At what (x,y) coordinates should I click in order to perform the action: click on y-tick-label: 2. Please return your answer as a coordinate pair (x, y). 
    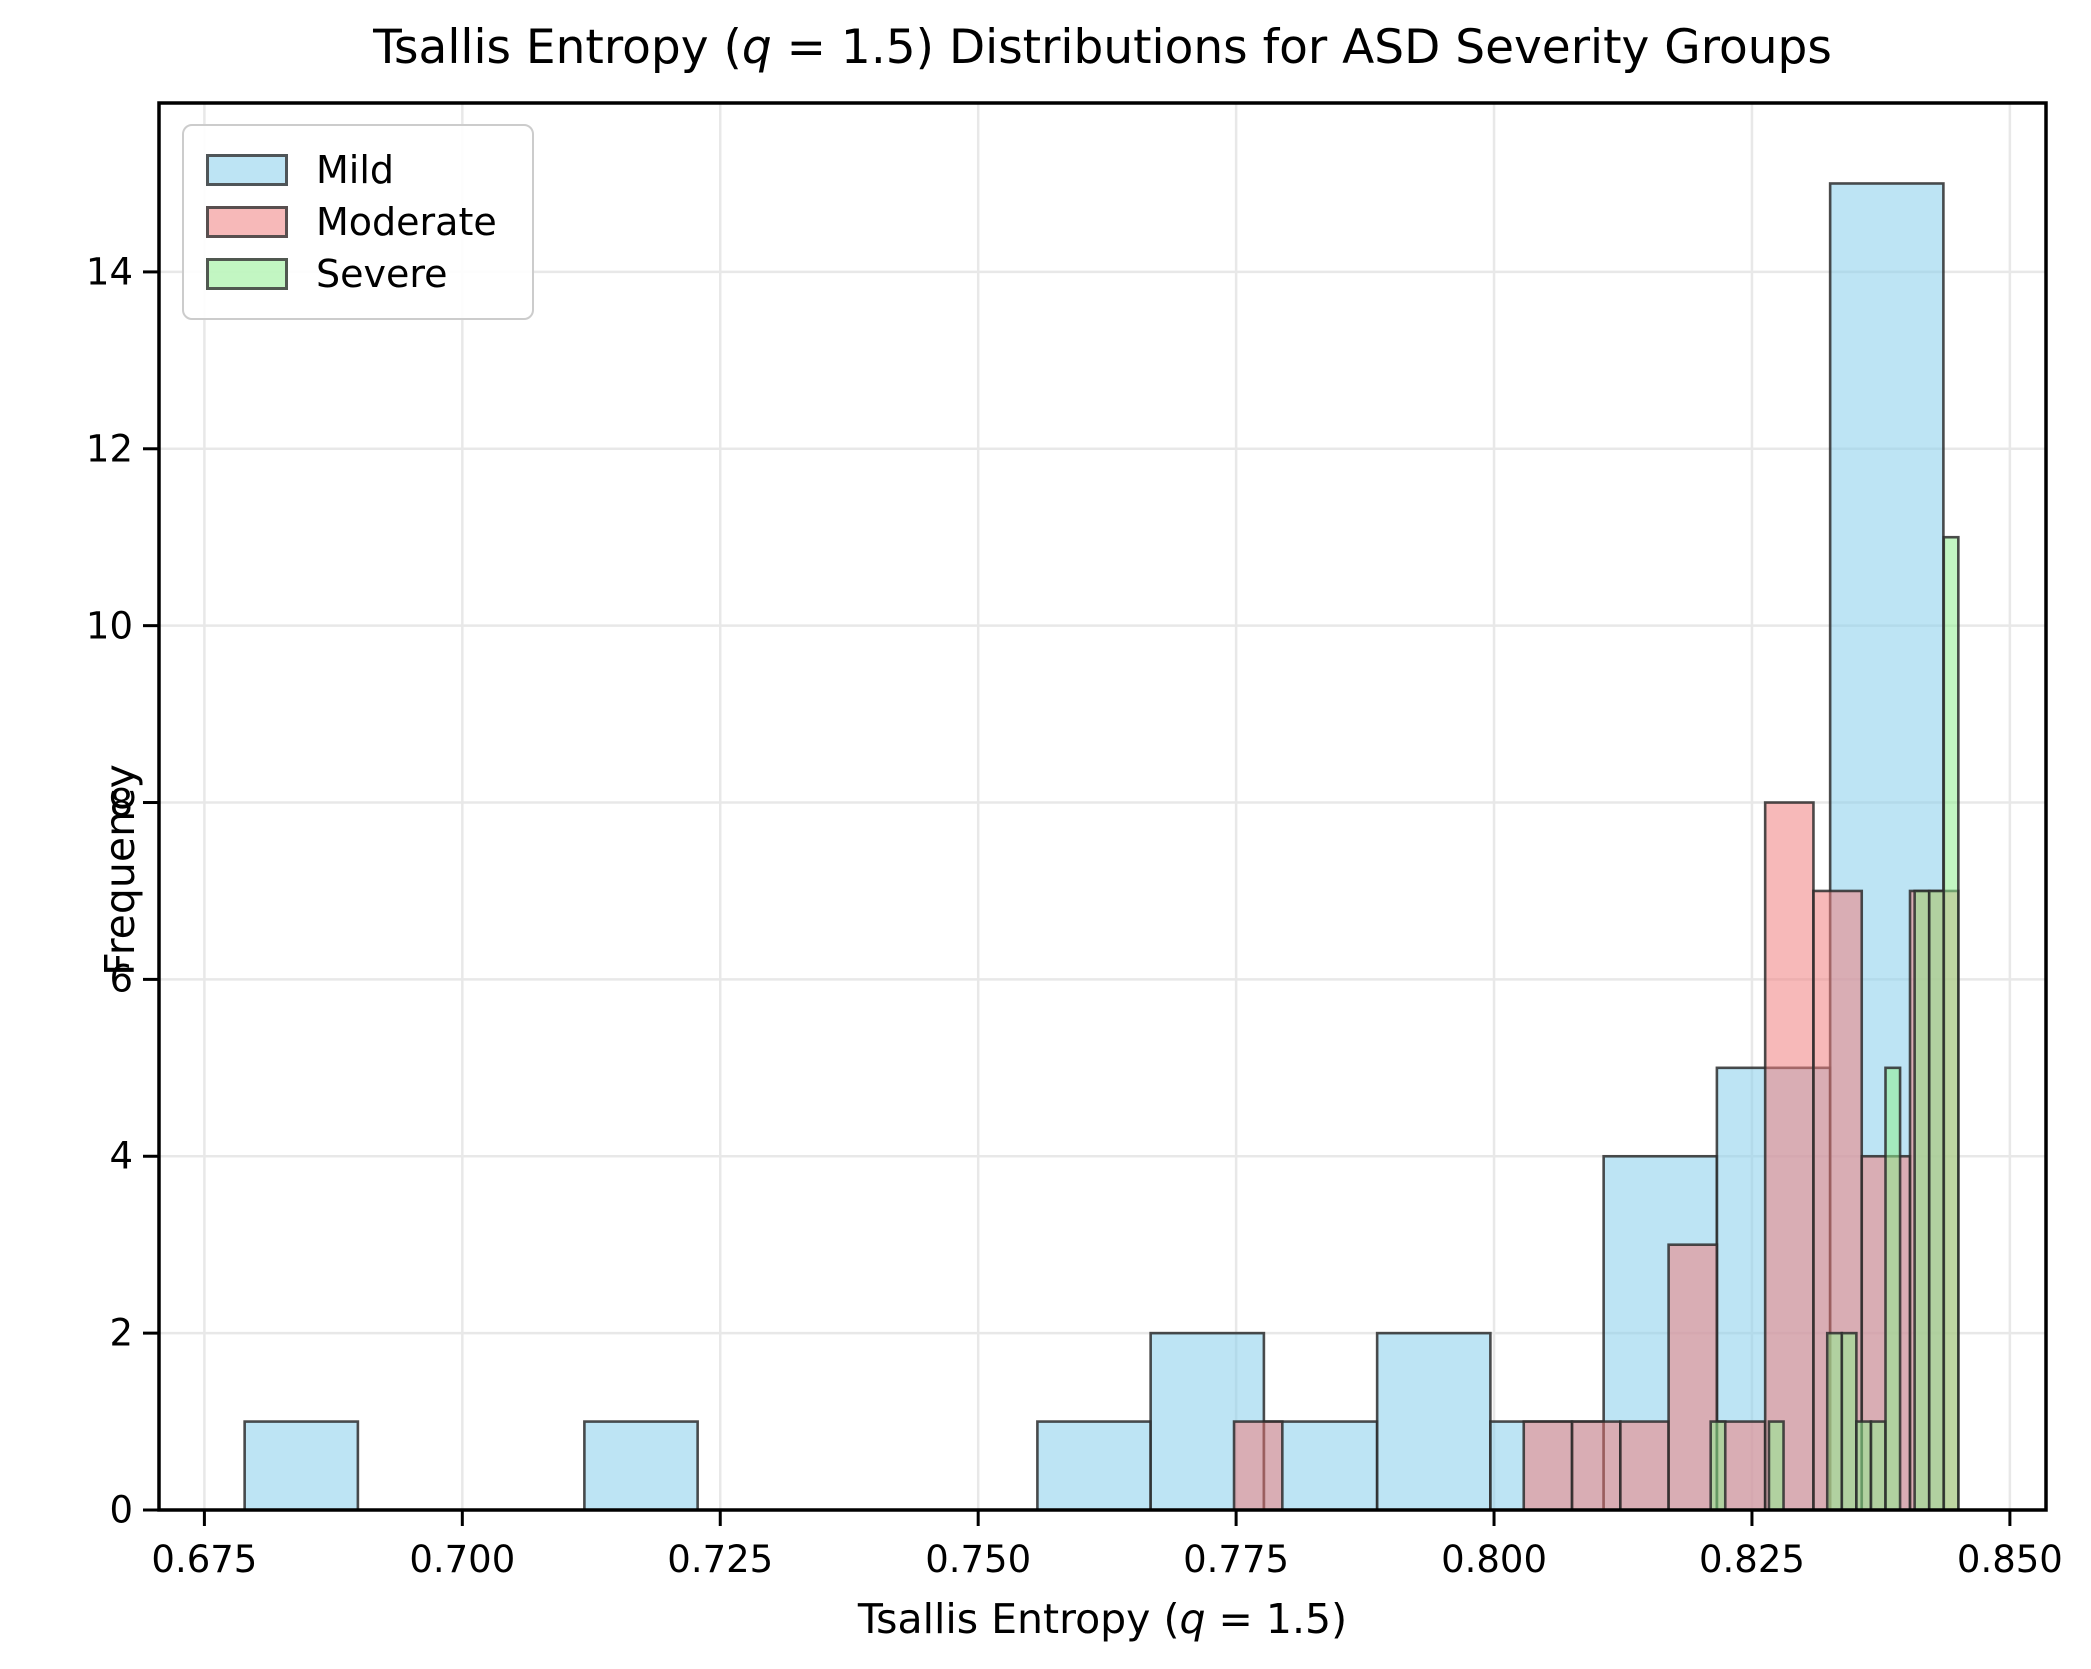
    Looking at the image, I should click on (121, 1333).